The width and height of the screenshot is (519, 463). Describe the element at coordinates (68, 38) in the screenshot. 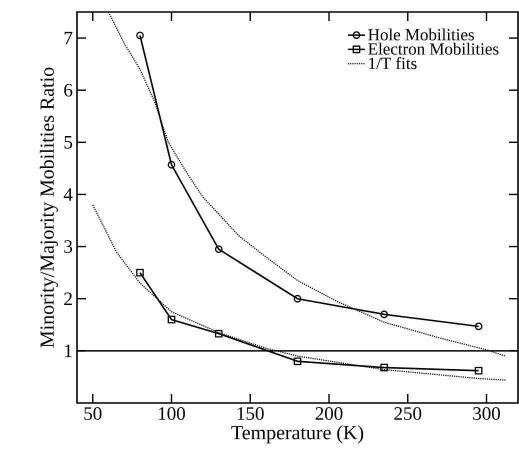

I see `y-tick-label: 7` at that location.